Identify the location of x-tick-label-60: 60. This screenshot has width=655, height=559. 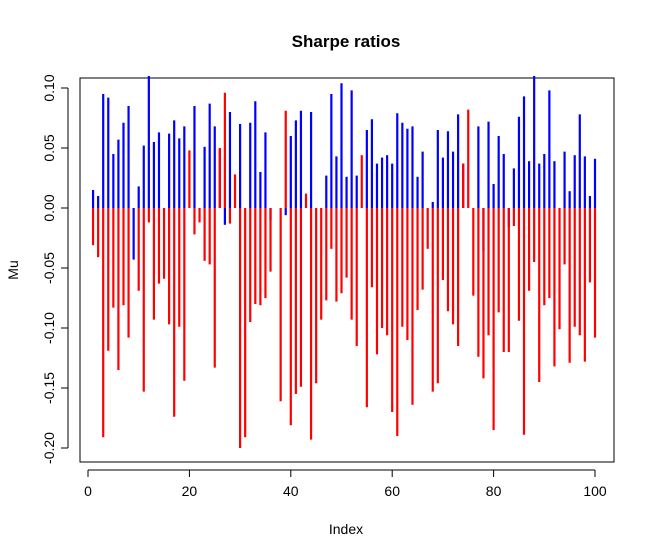
(392, 491).